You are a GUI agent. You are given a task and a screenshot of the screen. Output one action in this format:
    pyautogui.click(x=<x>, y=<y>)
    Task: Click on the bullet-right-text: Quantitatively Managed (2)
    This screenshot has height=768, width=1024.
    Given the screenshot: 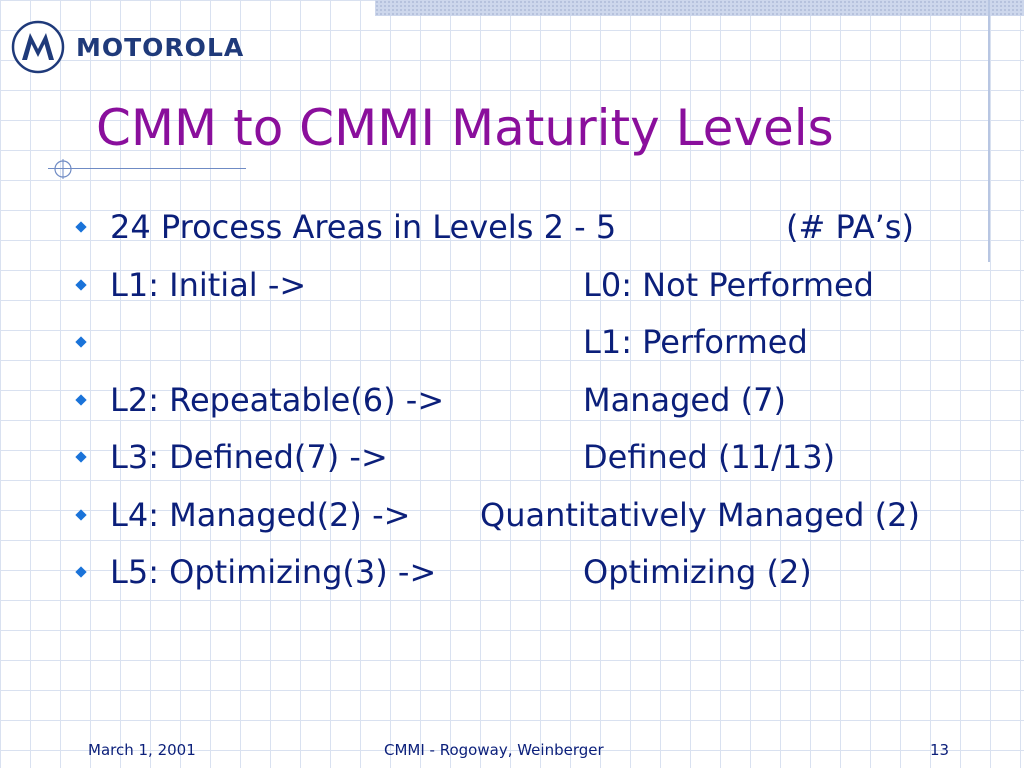 What is the action you would take?
    pyautogui.click(x=700, y=514)
    